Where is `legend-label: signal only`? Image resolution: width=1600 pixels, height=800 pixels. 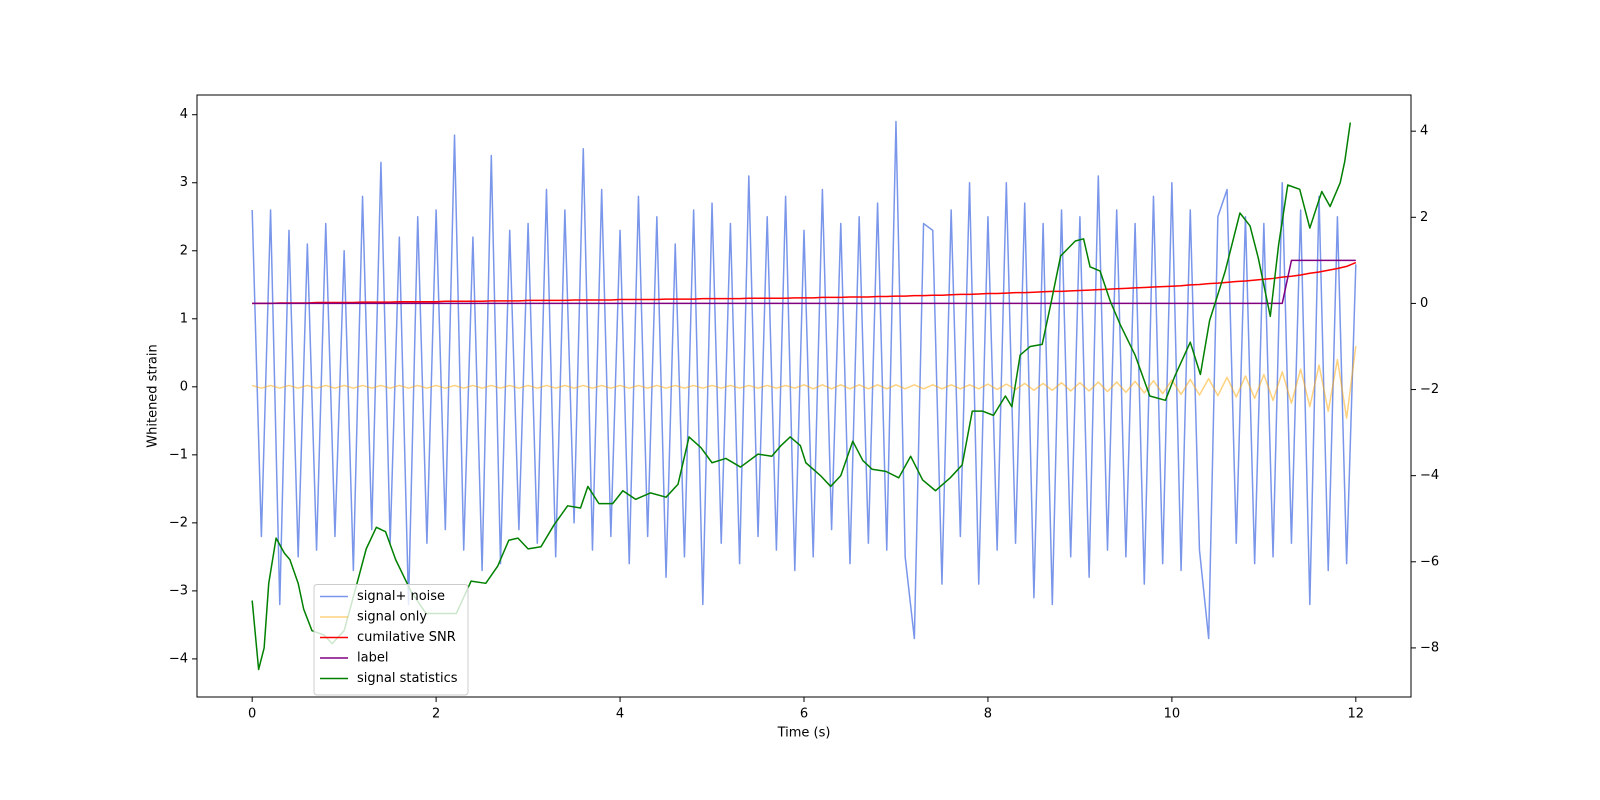
legend-label: signal only is located at coordinates (392, 617).